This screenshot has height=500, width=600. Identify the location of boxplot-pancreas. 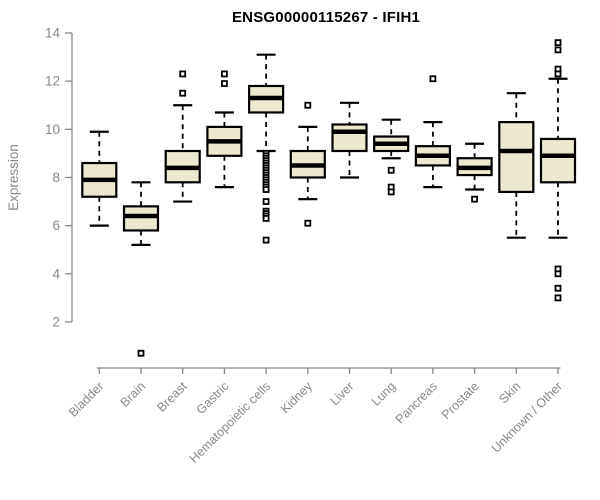
(432, 132).